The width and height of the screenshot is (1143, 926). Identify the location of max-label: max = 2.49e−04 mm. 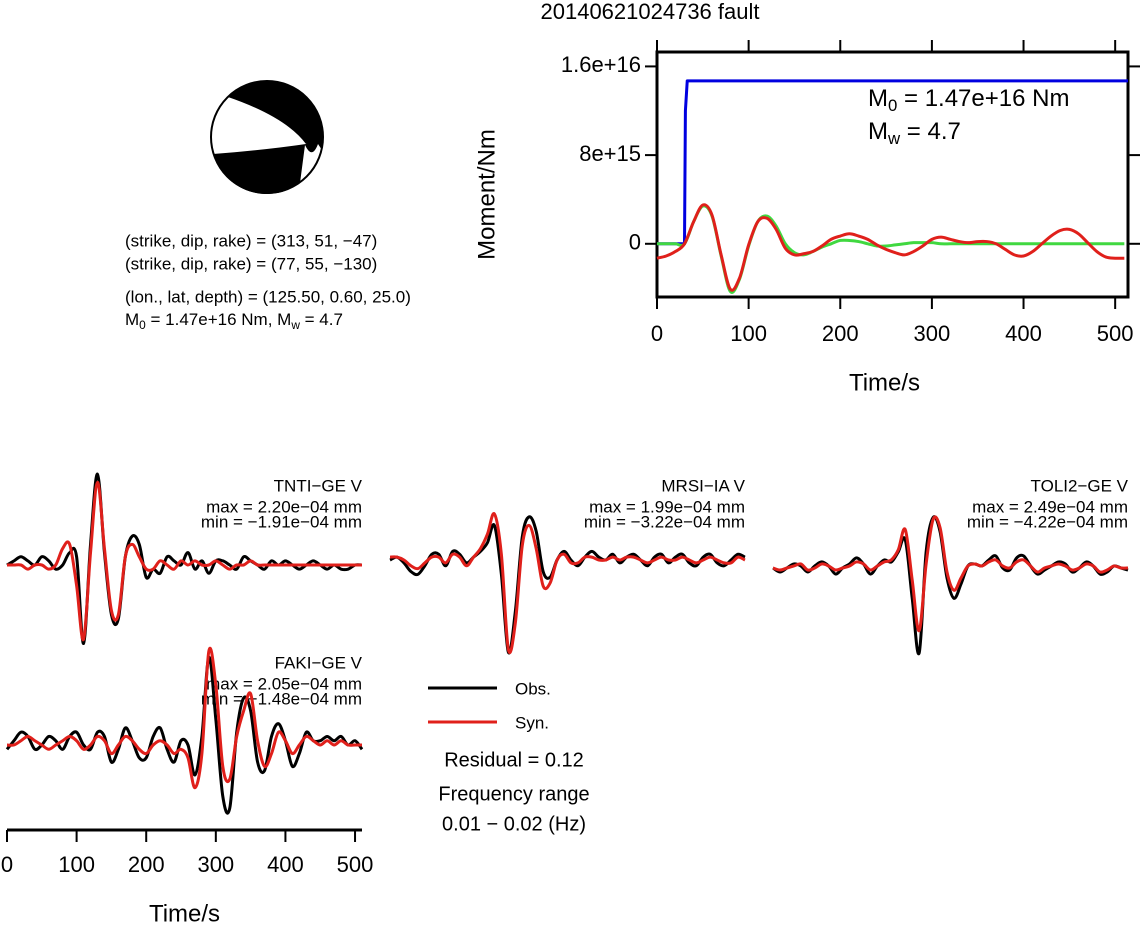
(1050, 506).